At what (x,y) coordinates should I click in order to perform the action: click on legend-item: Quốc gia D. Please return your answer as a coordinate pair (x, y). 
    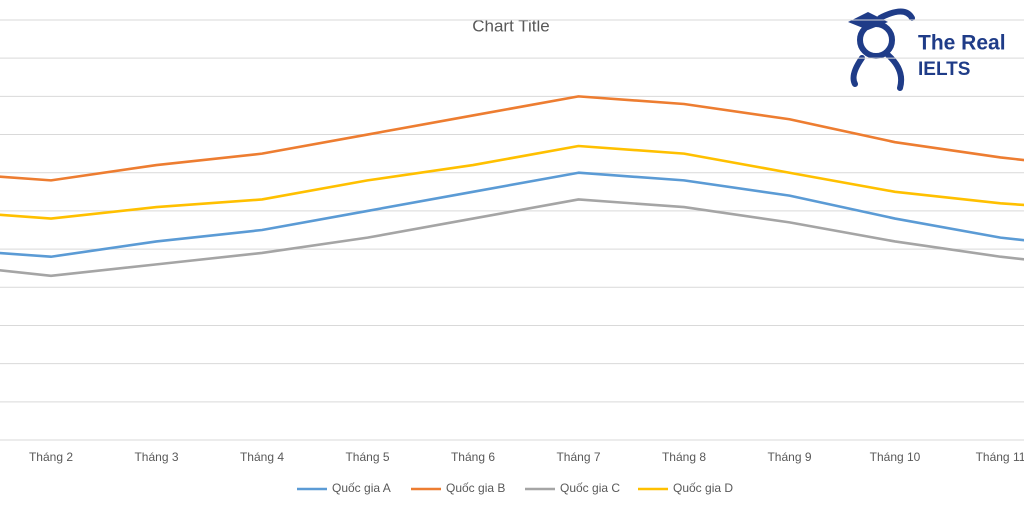
    Looking at the image, I should click on (685, 488).